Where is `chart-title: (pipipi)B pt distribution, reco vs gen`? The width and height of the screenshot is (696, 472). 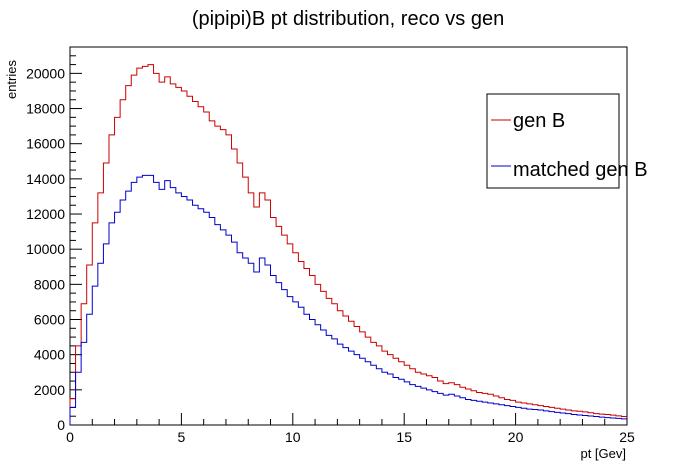 chart-title: (pipipi)B pt distribution, reco vs gen is located at coordinates (348, 19).